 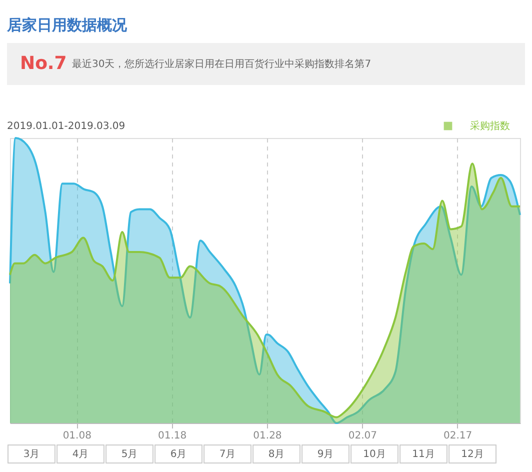 What do you see at coordinates (374, 454) in the screenshot?
I see `text: 10月` at bounding box center [374, 454].